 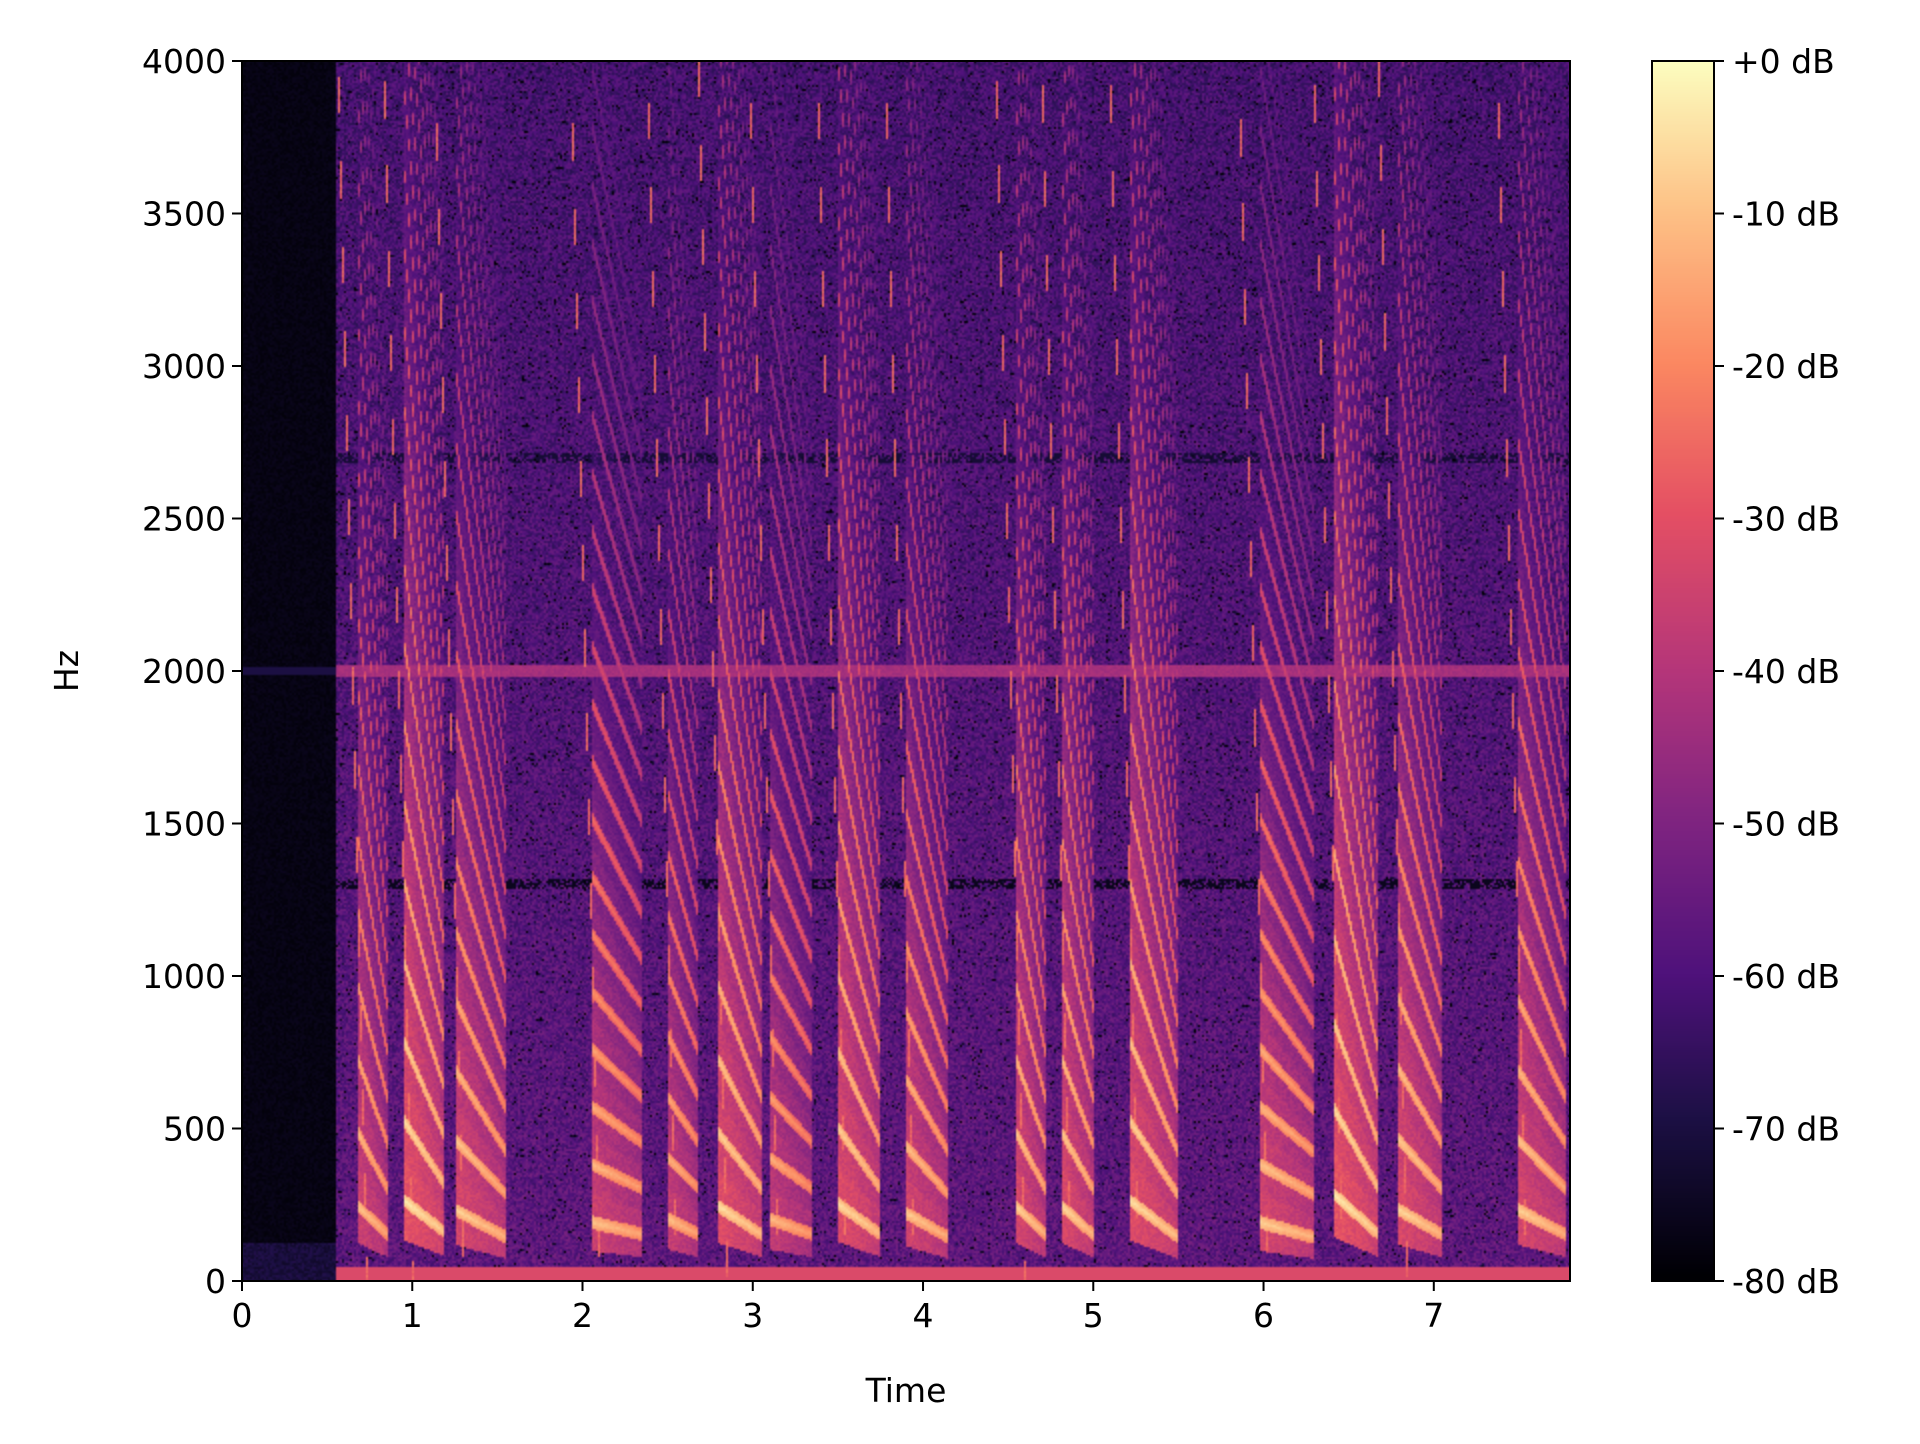 I want to click on y-tick-label: 1500, so click(x=184, y=824).